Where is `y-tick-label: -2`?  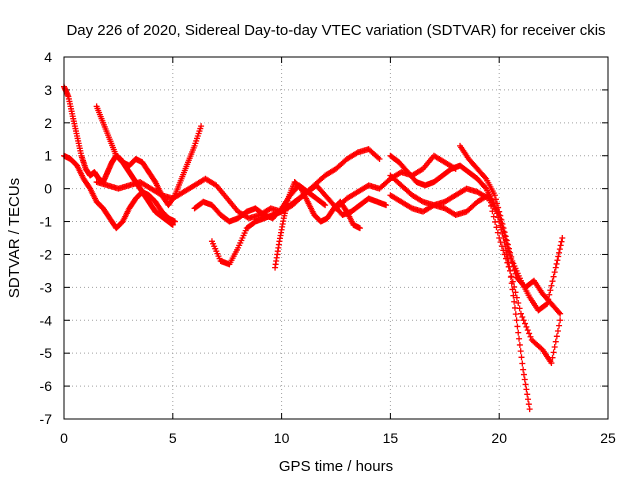 y-tick-label: -2 is located at coordinates (46, 254).